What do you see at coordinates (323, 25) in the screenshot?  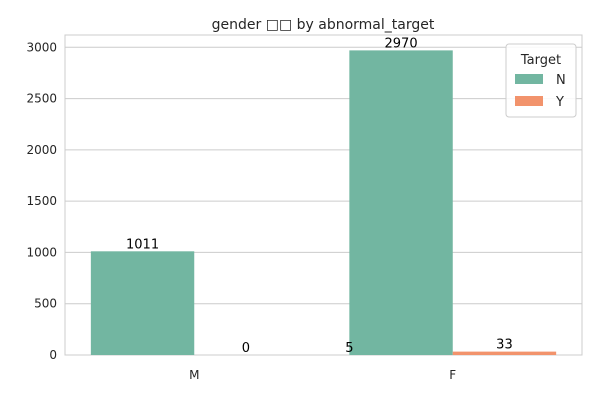 I see `chart-title: gender □□ by abnormal_target` at bounding box center [323, 25].